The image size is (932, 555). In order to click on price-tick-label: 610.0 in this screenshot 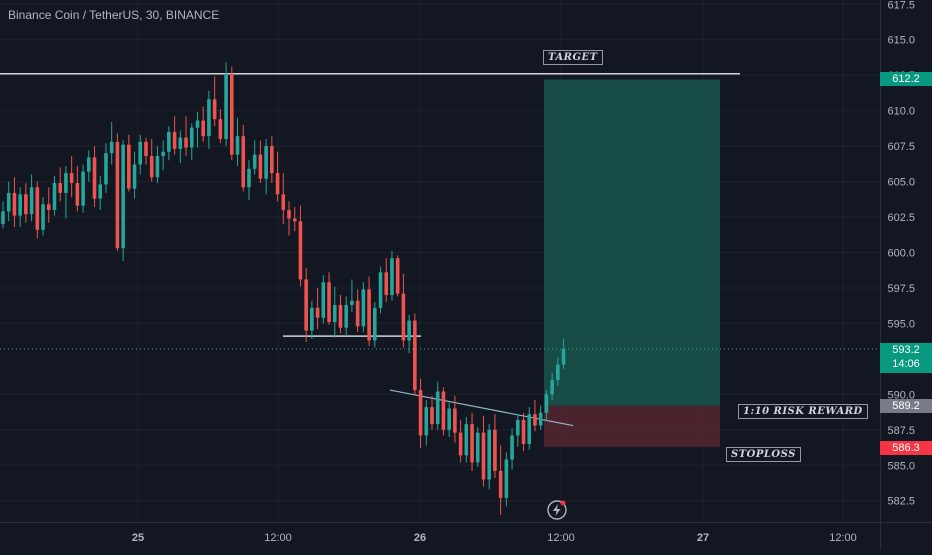, I will do `click(901, 112)`.